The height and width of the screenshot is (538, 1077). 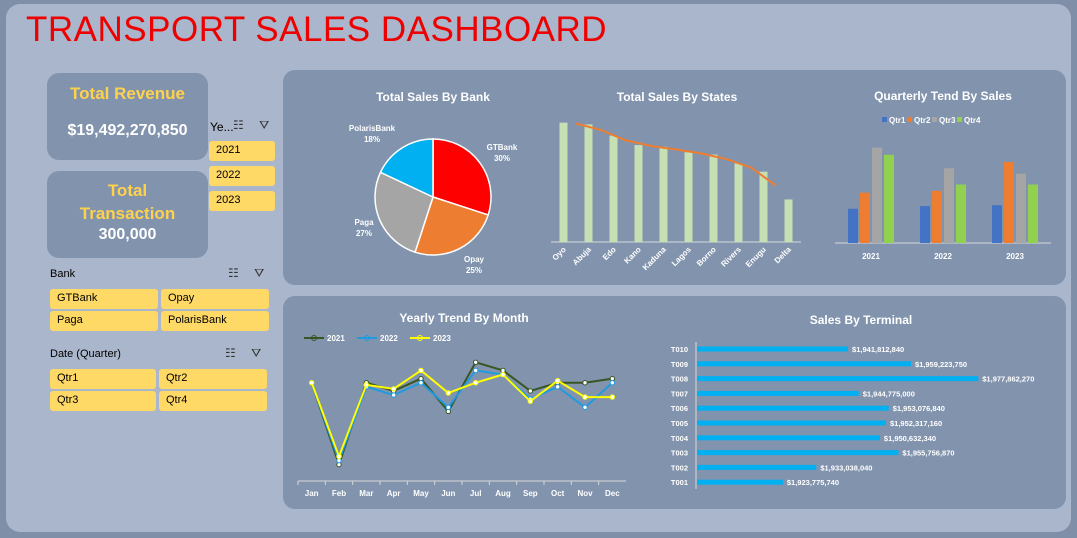 What do you see at coordinates (103, 379) in the screenshot?
I see `quarter-slicer-item-qtr1: Qtr1` at bounding box center [103, 379].